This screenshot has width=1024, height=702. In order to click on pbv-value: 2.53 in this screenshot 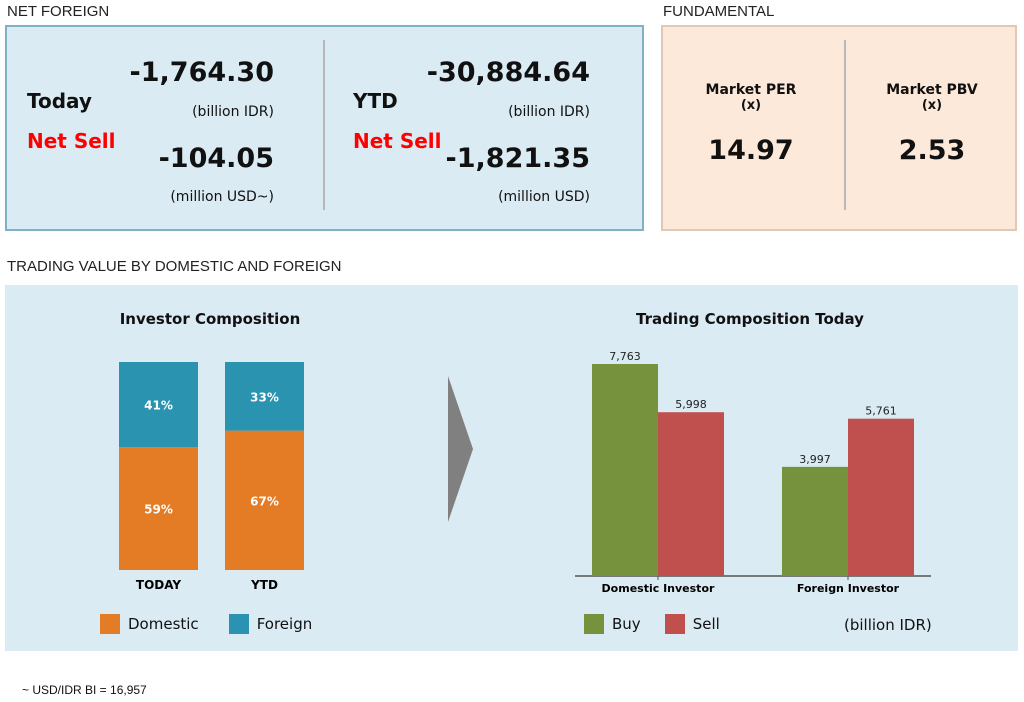, I will do `click(932, 150)`.